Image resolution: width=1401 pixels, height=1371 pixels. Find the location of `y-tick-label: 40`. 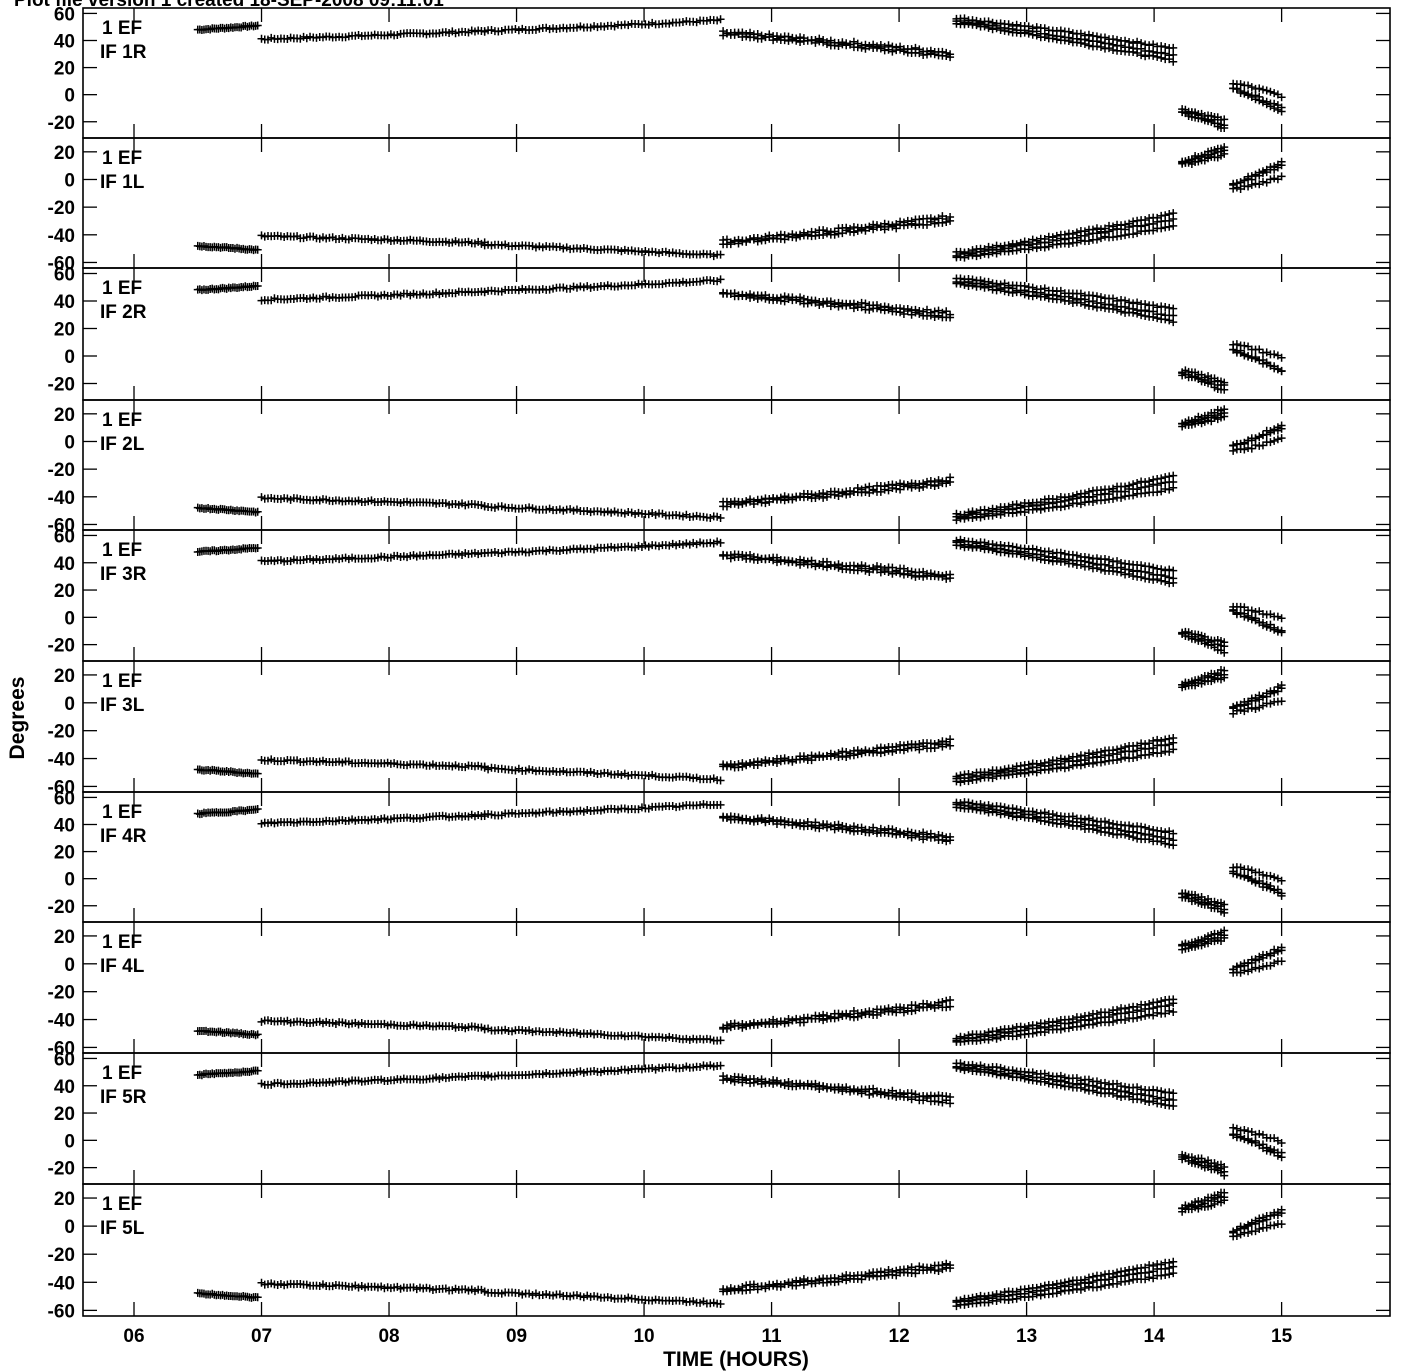

y-tick-label: 40 is located at coordinates (64, 564).